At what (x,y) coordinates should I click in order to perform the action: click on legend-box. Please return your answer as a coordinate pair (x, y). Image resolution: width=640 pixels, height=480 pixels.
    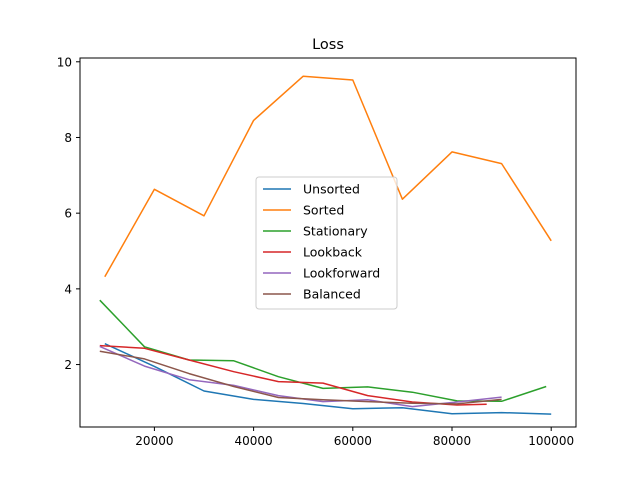
    Looking at the image, I should click on (326, 243).